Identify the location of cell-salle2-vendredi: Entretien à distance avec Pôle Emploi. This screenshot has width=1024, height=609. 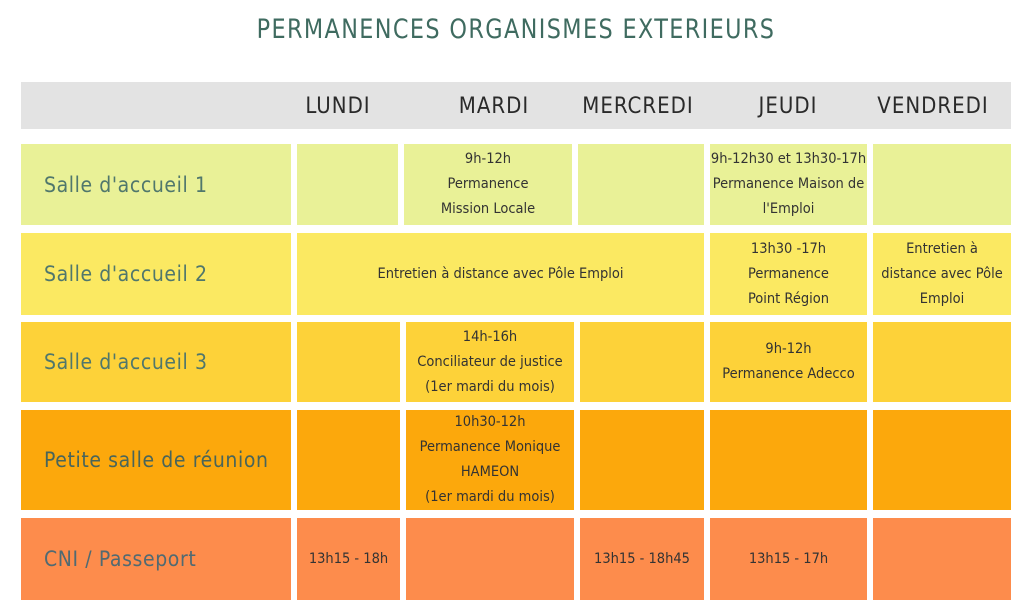
(942, 274).